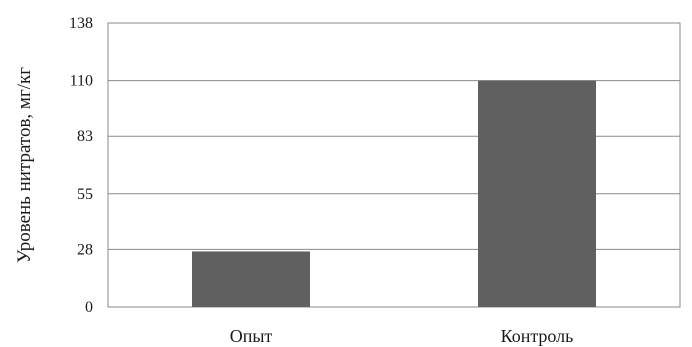 This screenshot has height=347, width=692. I want to click on y-axis-title: Уровень нитратов, мг/кг, so click(24, 165).